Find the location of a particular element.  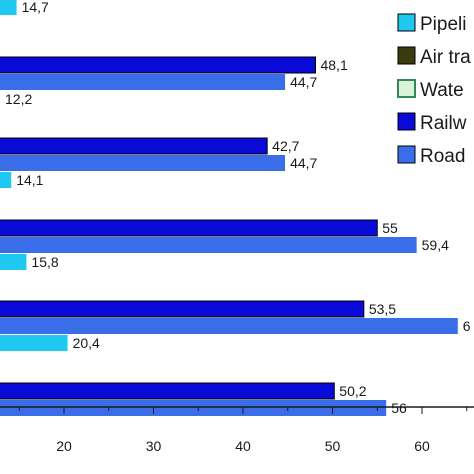

data-label-pipeline-3: 14,1 is located at coordinates (29, 180).